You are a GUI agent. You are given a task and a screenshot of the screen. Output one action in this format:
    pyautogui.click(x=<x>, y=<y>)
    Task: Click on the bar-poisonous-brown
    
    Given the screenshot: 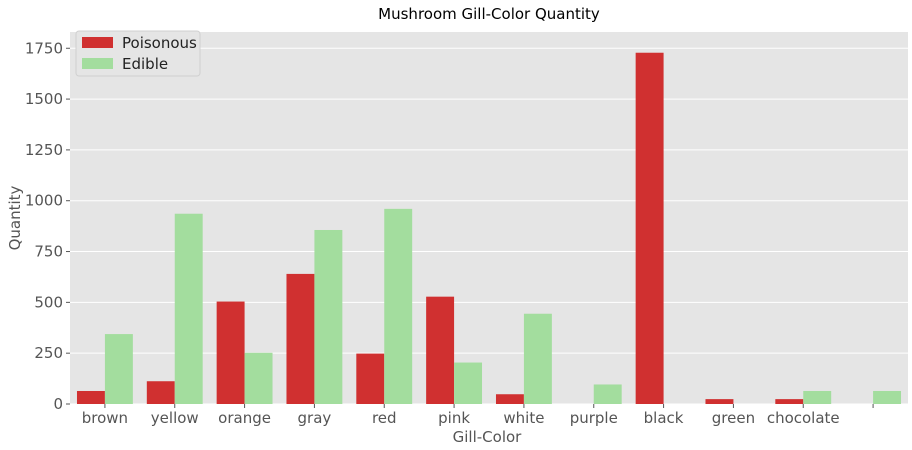 What is the action you would take?
    pyautogui.click(x=90, y=397)
    